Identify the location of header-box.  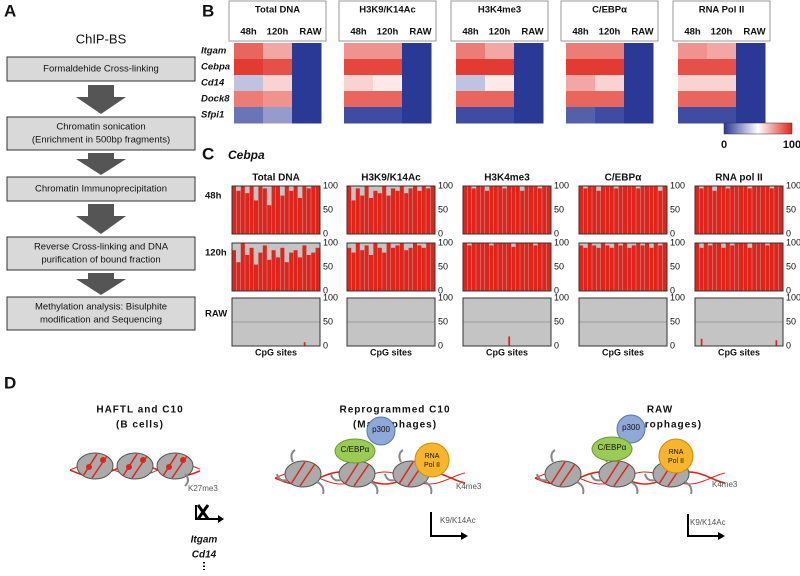
(609, 21).